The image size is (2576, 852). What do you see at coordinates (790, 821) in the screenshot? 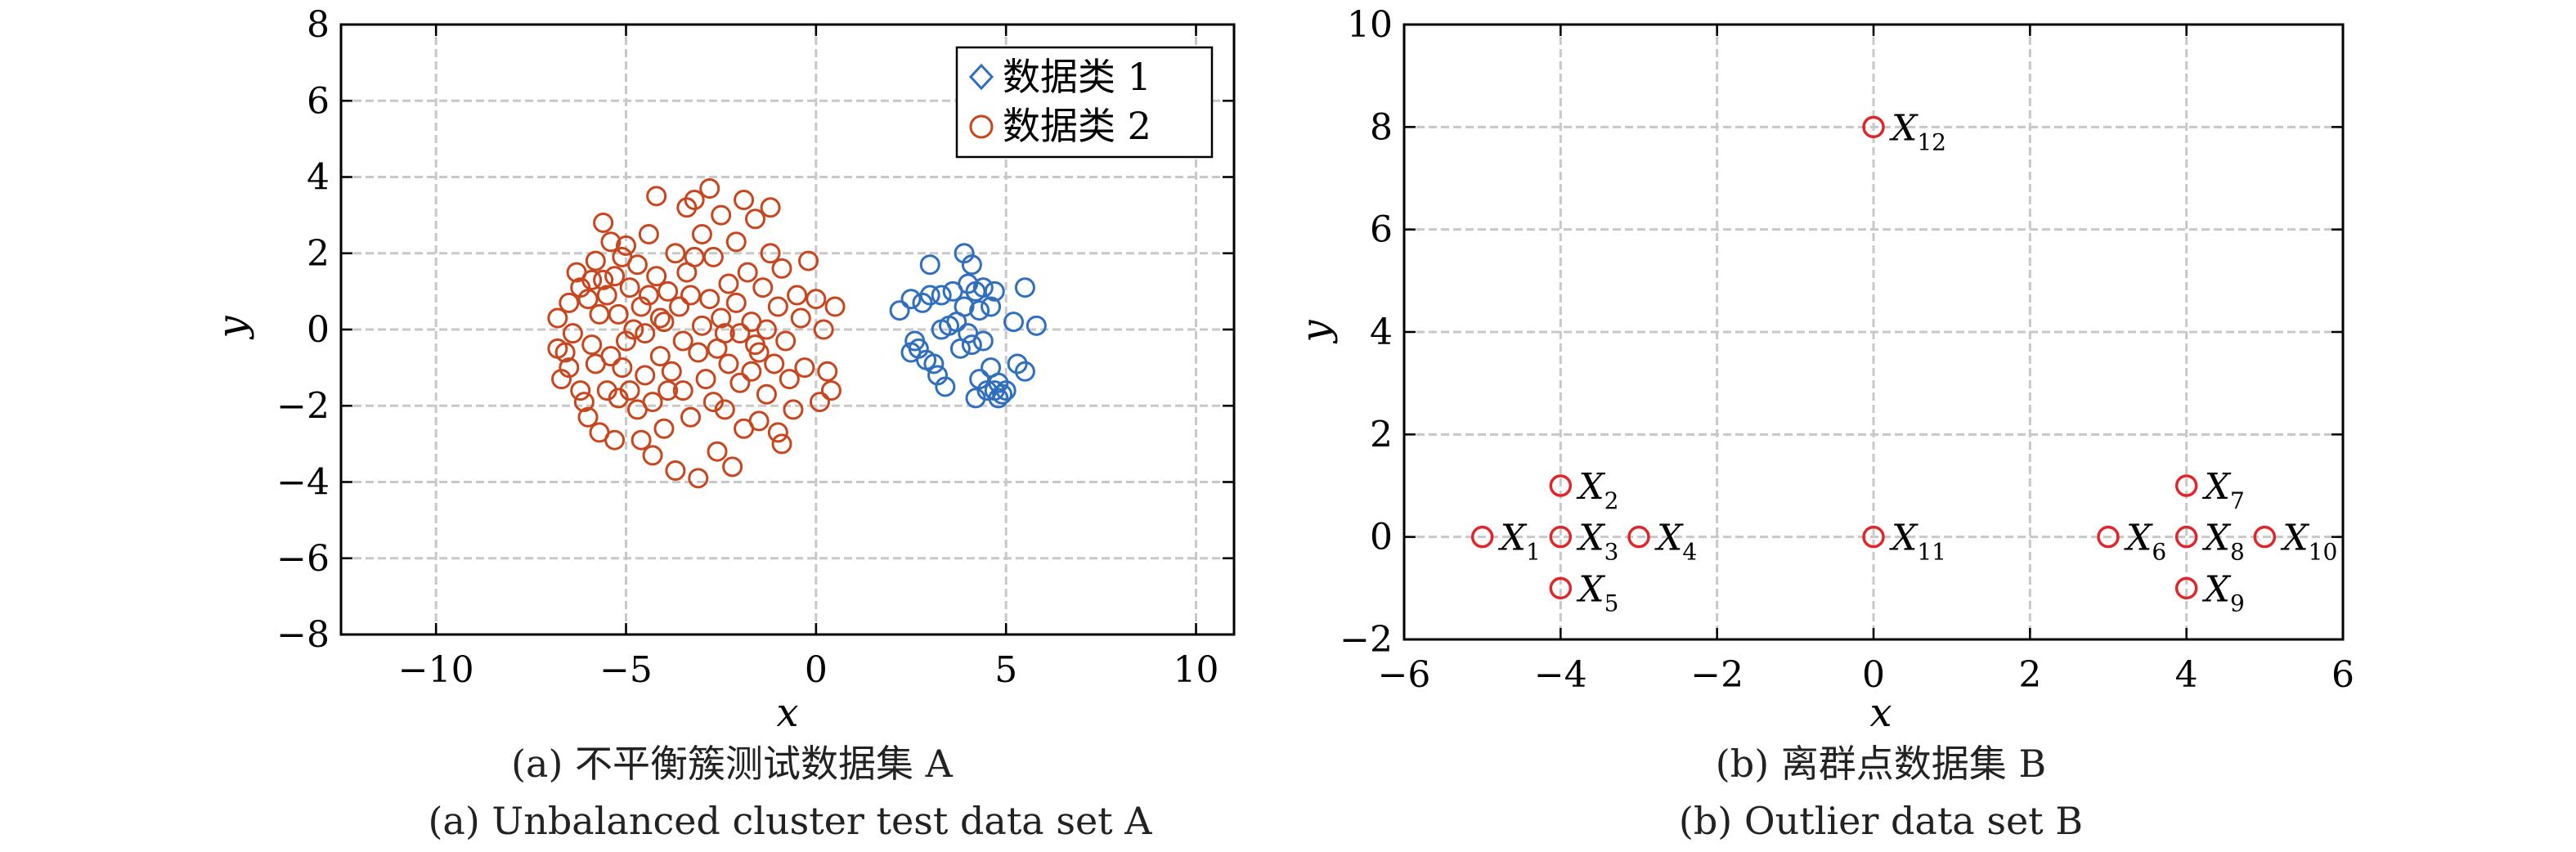
I see `panel-a-caption-en: (a) Unbalanced cluster test data set A` at bounding box center [790, 821].